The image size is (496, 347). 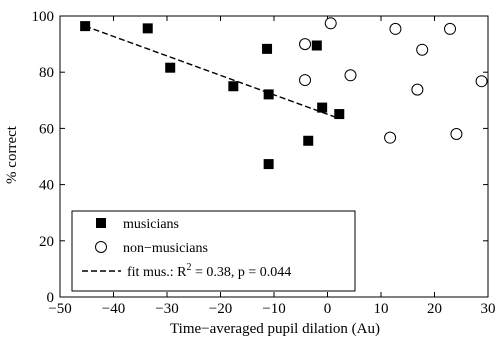 What do you see at coordinates (275, 329) in the screenshot?
I see `x-axis-label: Time−averaged pupil dilation (Au)` at bounding box center [275, 329].